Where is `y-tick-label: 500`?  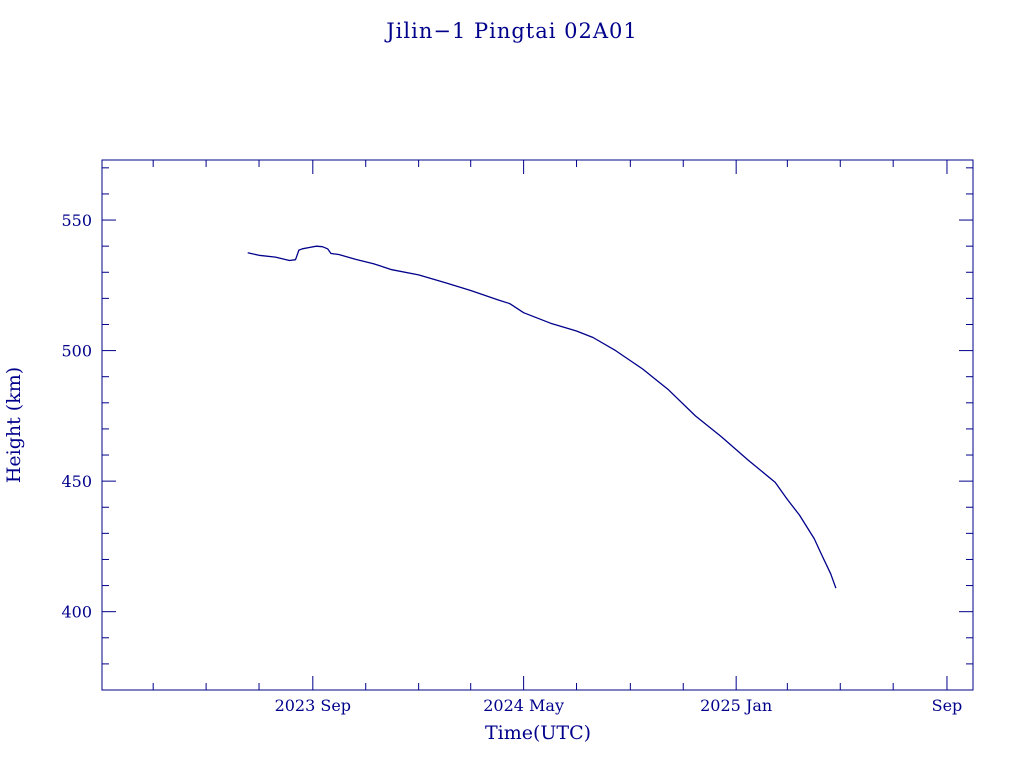 y-tick-label: 500 is located at coordinates (76, 351).